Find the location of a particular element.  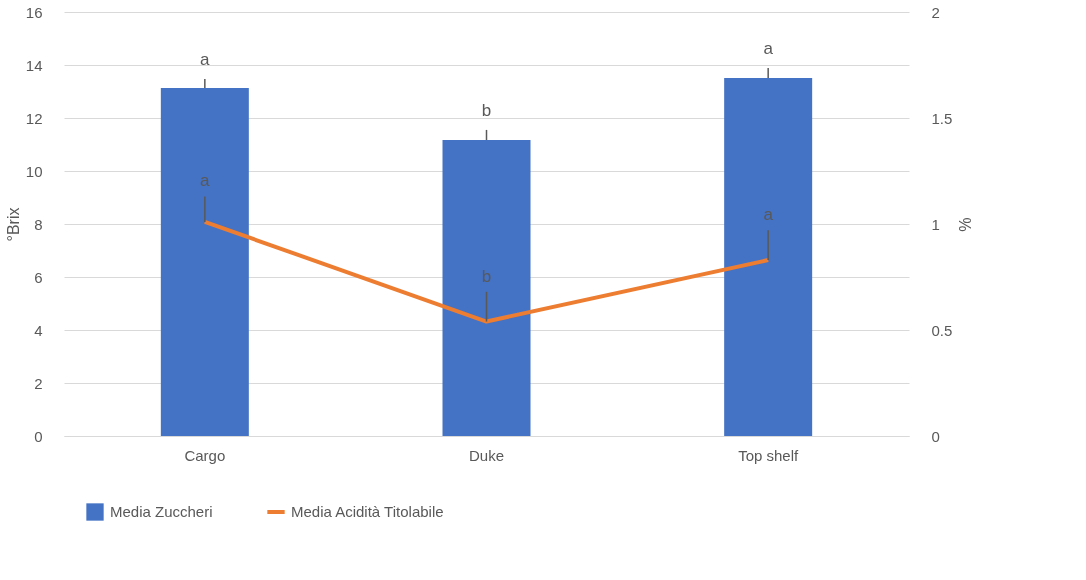

legend-label: Media Zuccheri is located at coordinates (161, 511).